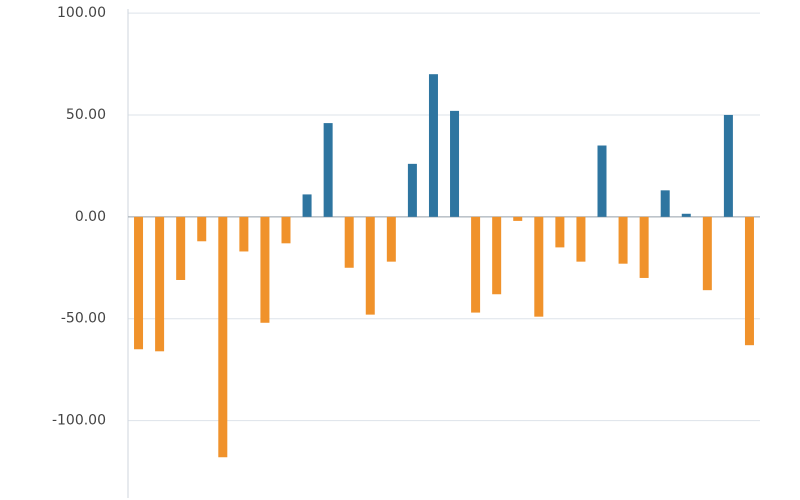 The width and height of the screenshot is (800, 500). What do you see at coordinates (81, 13) in the screenshot?
I see `y-tick-label: 100.00` at bounding box center [81, 13].